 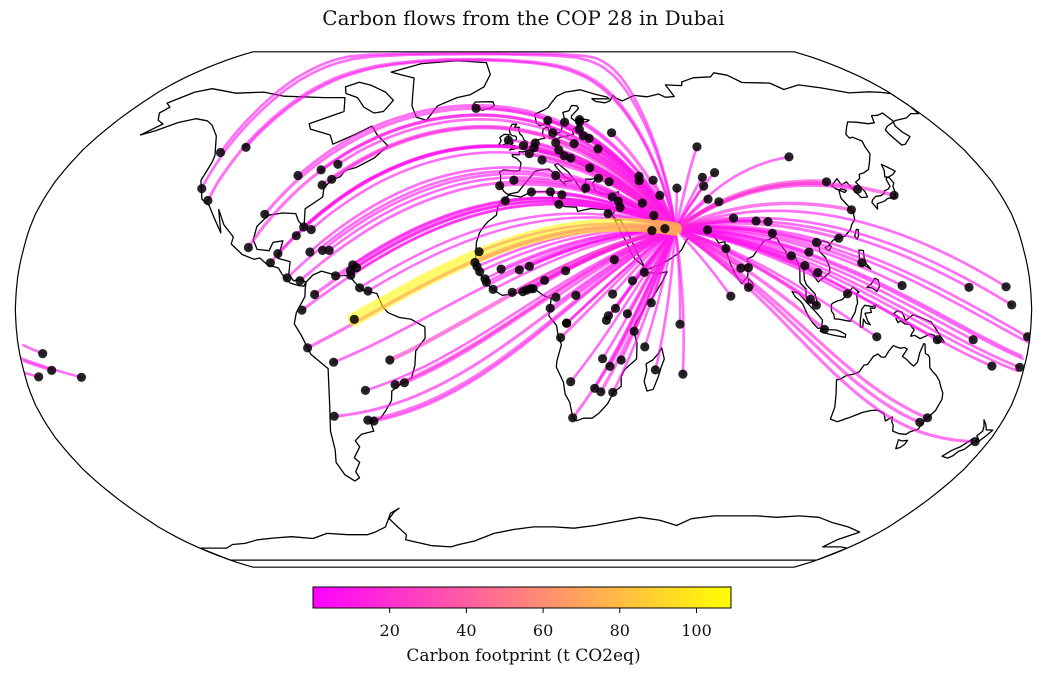 I want to click on colorbar-tick-label: 100, so click(x=696, y=630).